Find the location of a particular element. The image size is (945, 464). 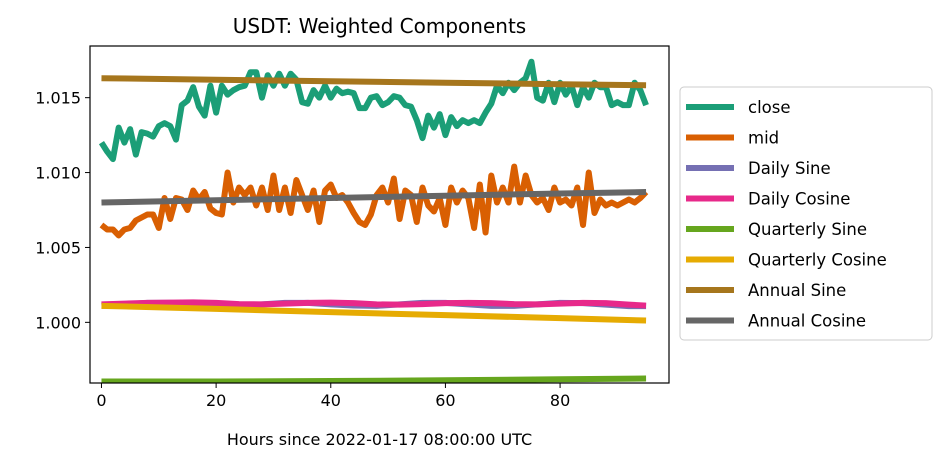

series-line-annual-sine is located at coordinates (374, 82).